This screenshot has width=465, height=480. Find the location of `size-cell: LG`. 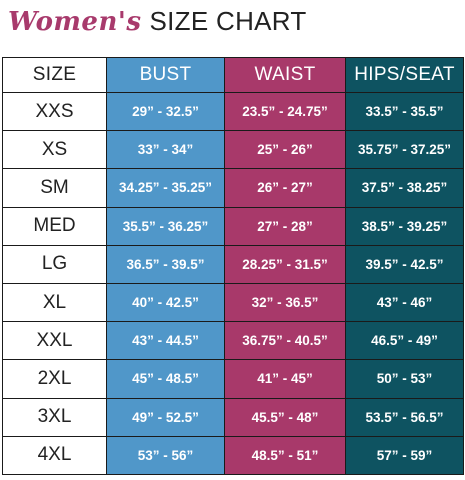

size-cell: LG is located at coordinates (54, 264).